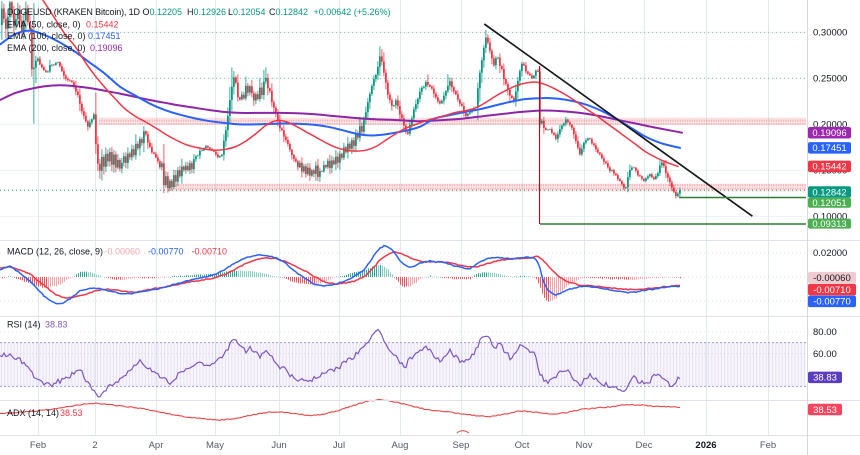  Describe the element at coordinates (73, 12) in the screenshot. I see `svg-text: DOGEUSD (KRAKEN Bitcoin), 1D` at that location.